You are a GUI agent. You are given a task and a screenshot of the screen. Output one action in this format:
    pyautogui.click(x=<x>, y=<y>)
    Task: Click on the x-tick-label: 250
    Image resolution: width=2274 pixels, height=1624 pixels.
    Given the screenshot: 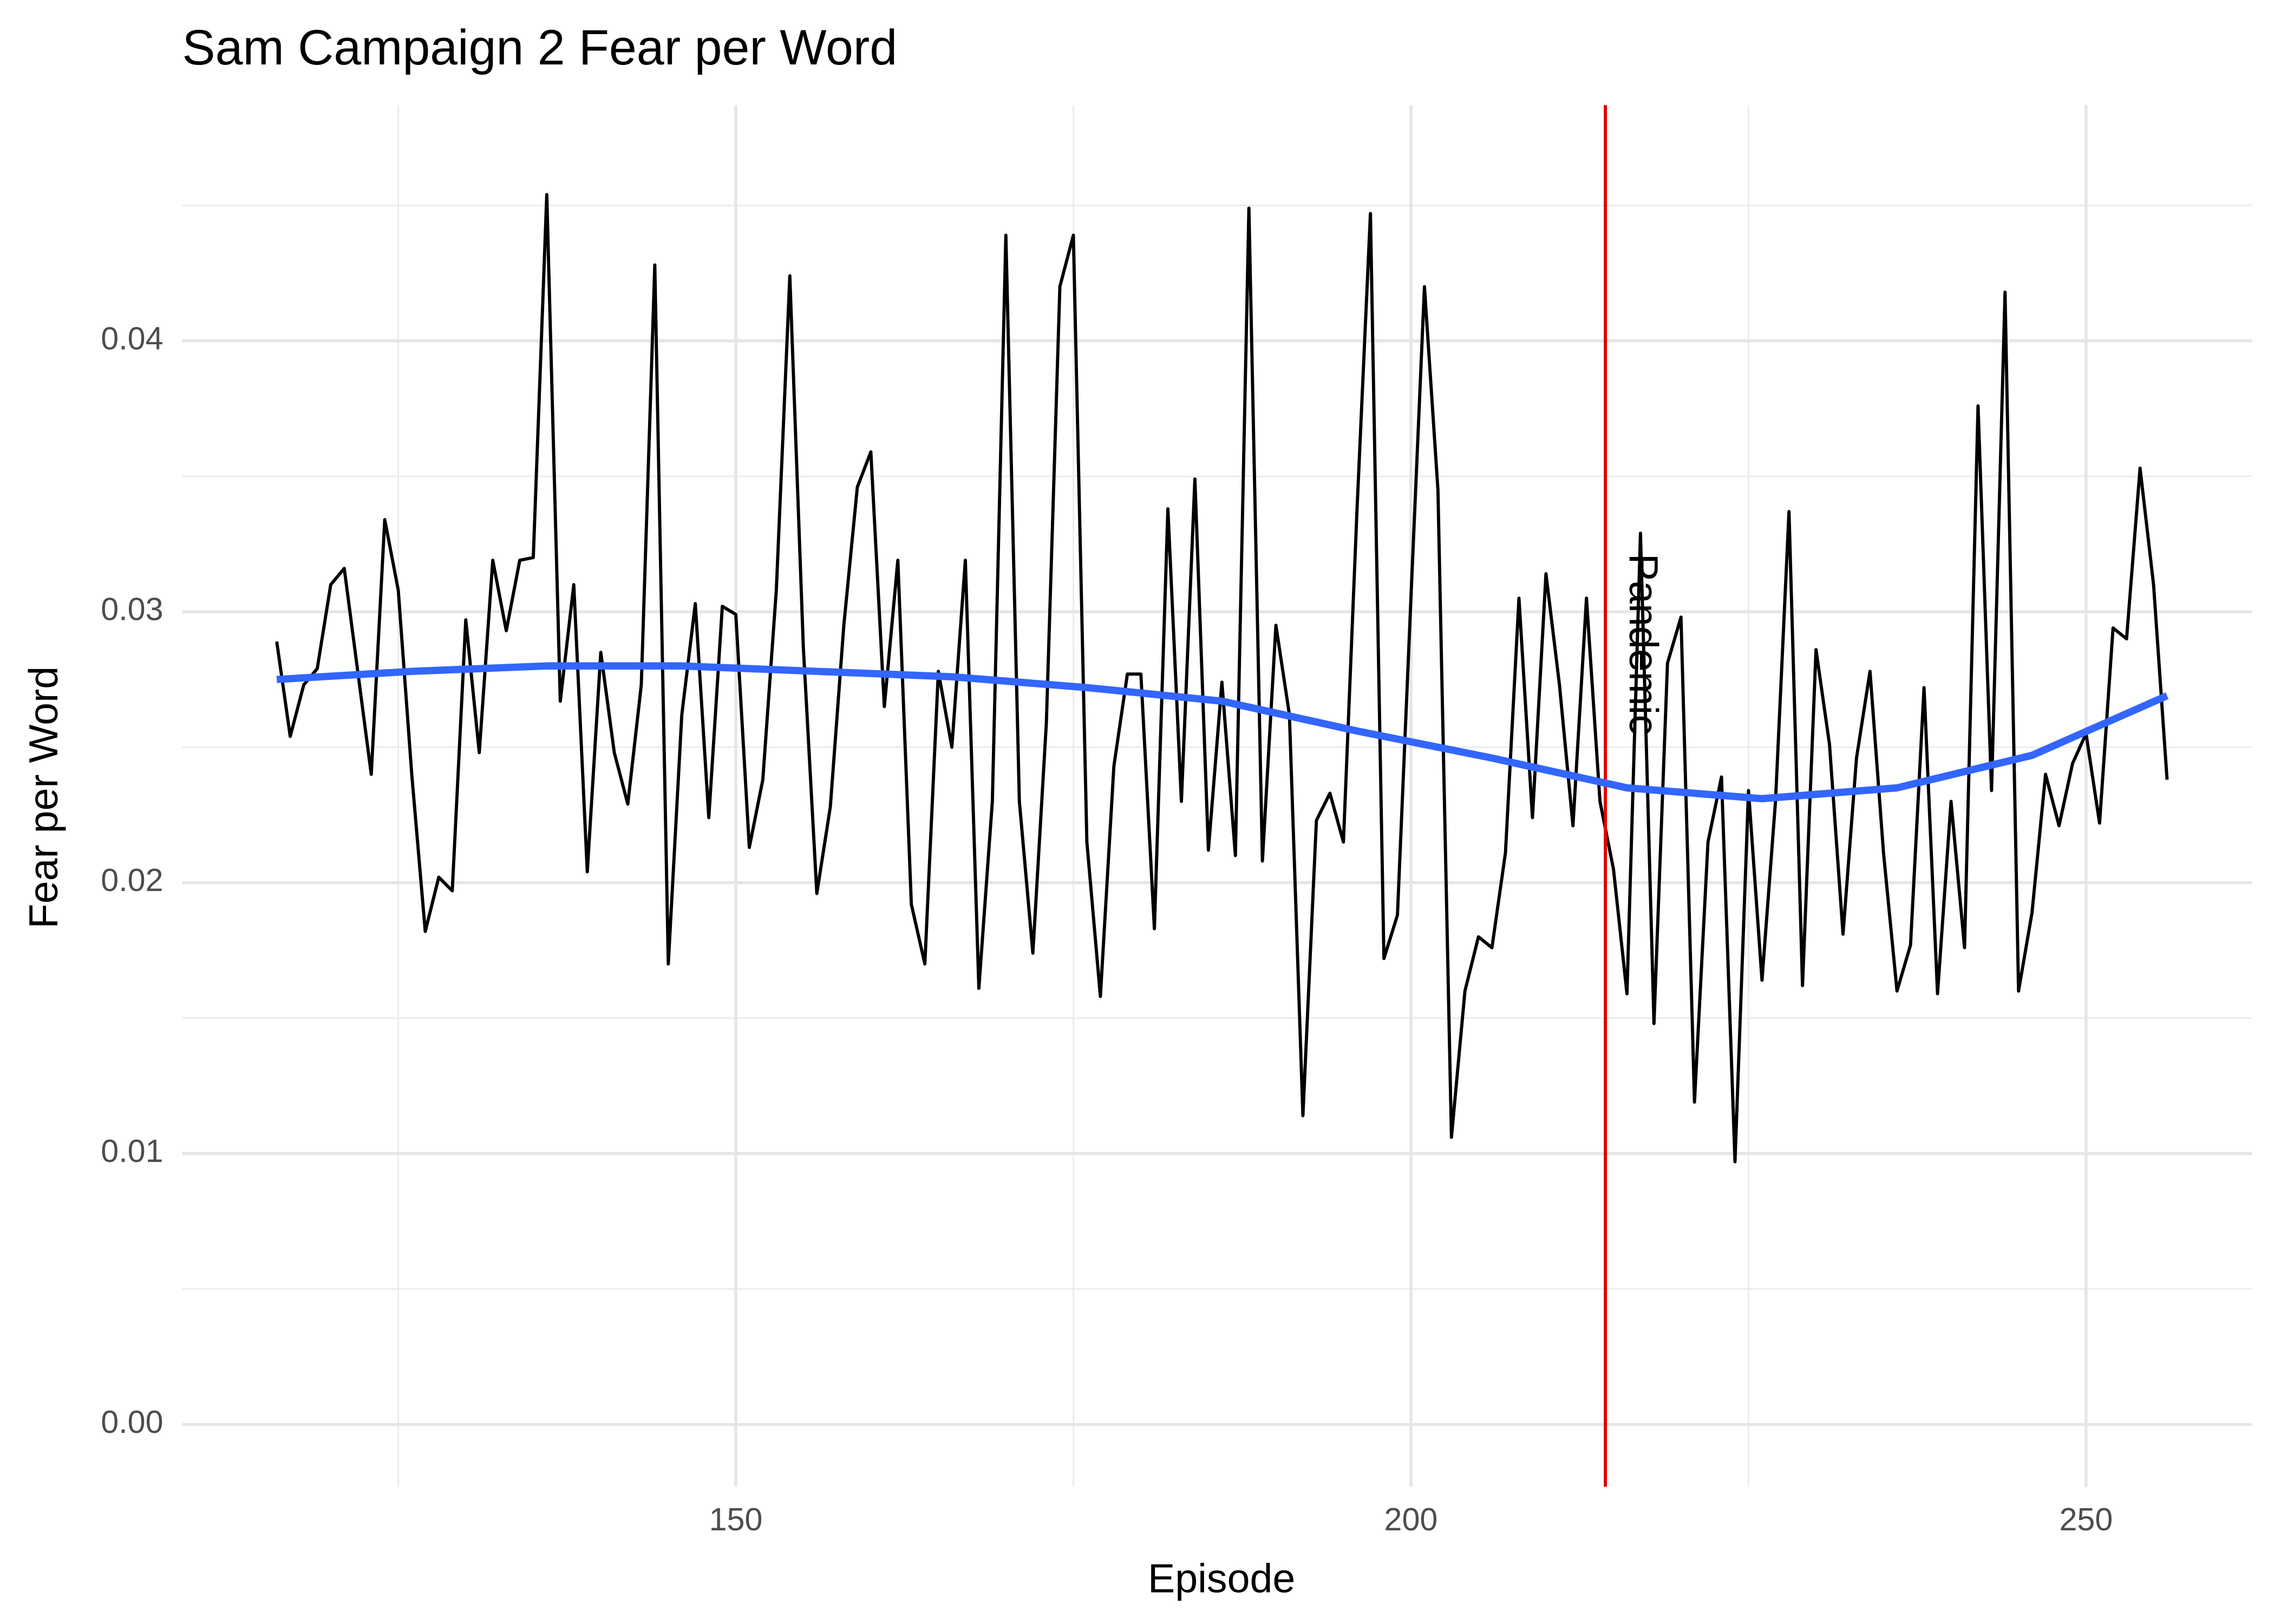 What is the action you would take?
    pyautogui.click(x=2086, y=1519)
    